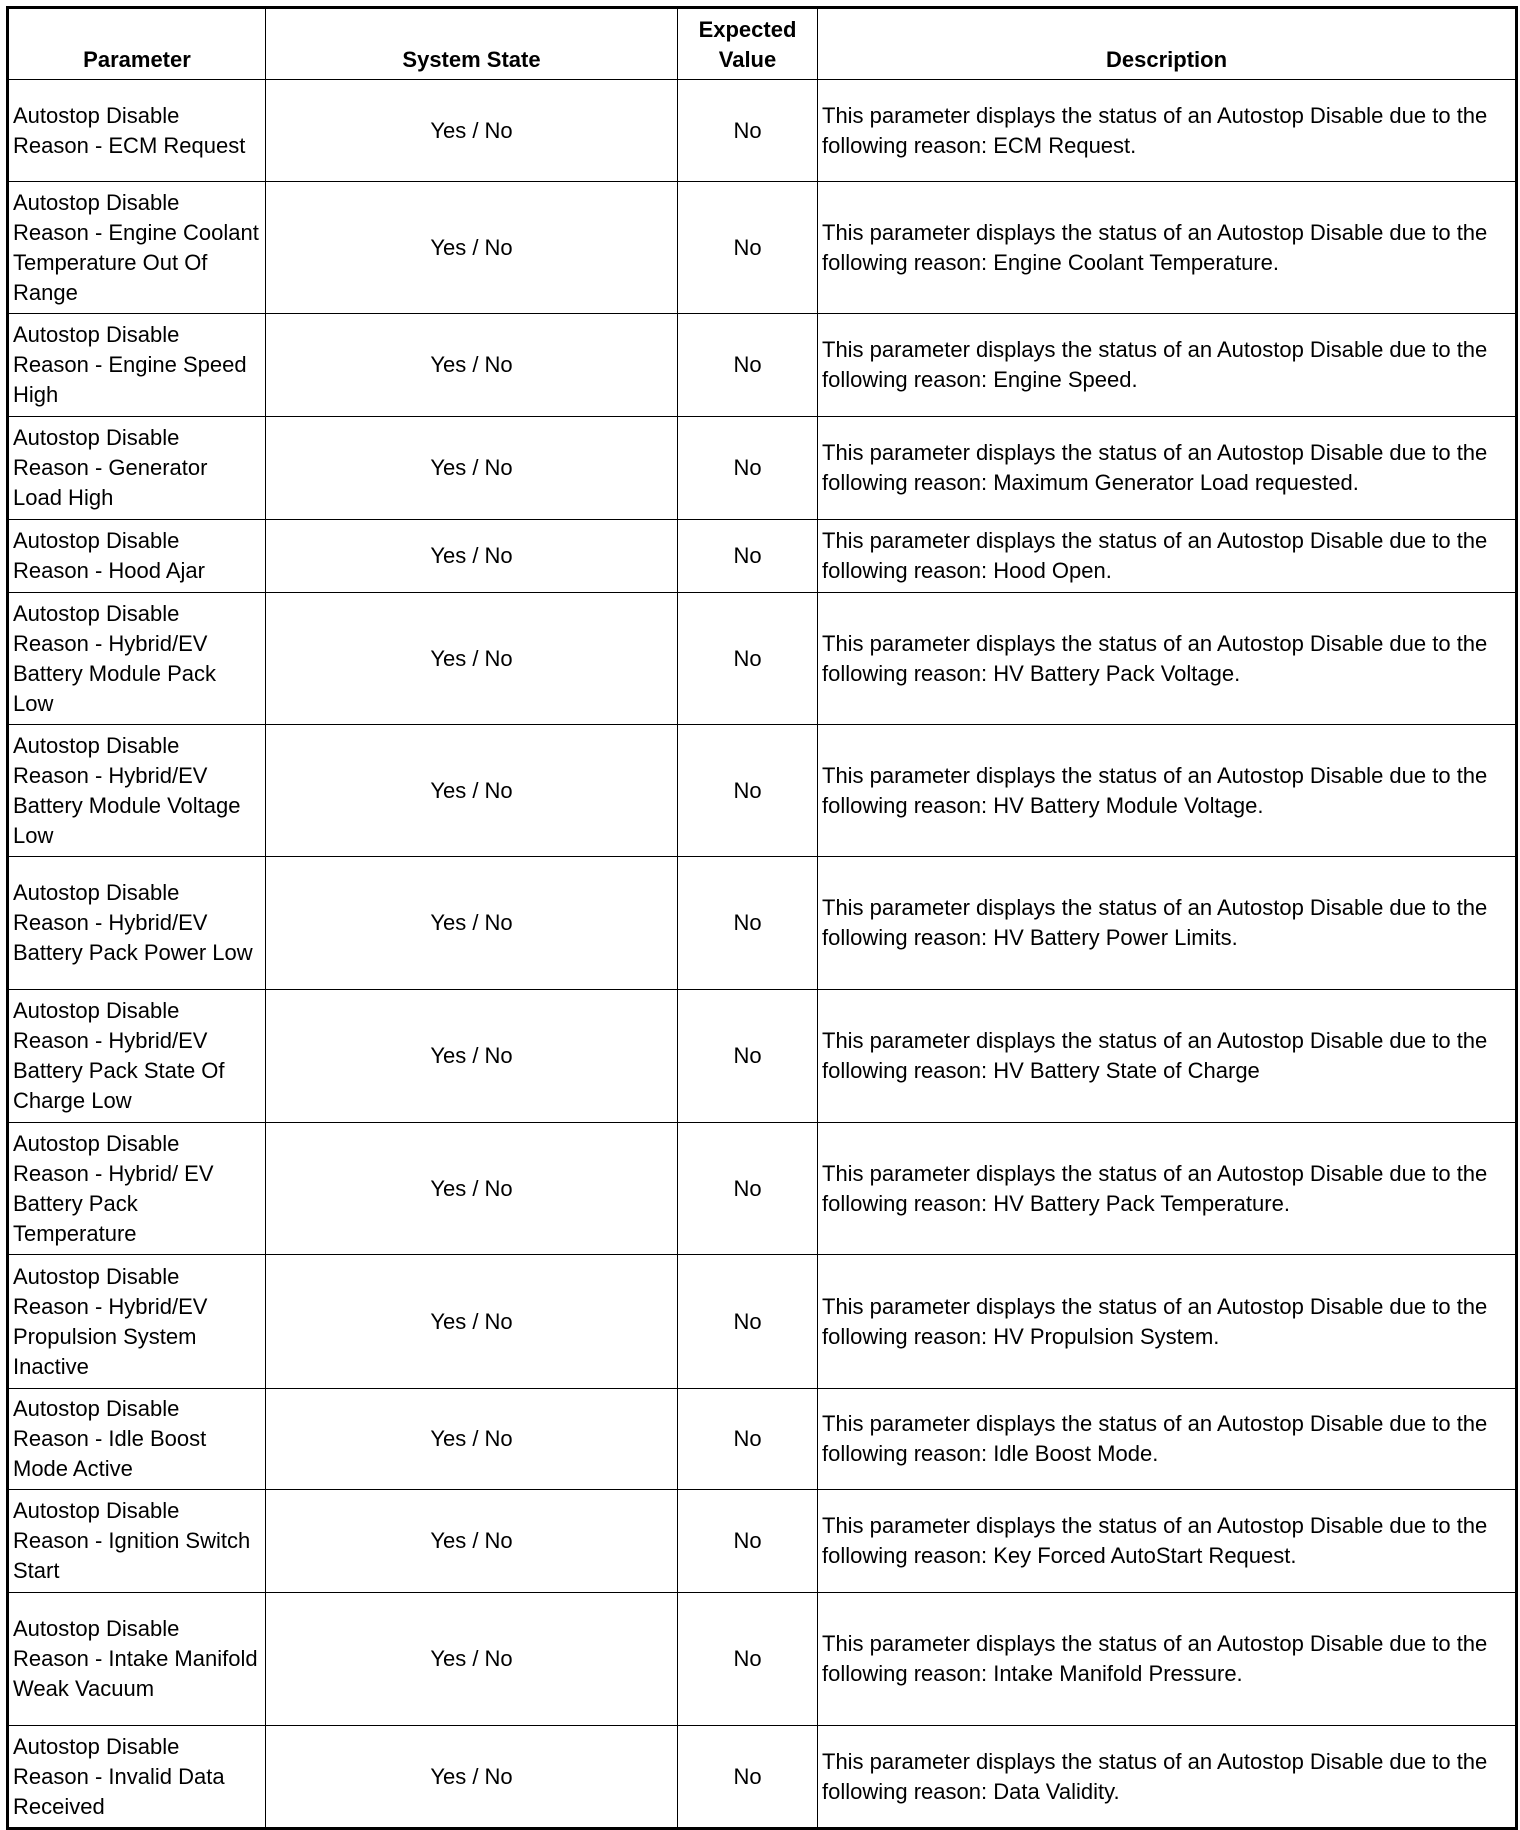 This screenshot has height=1830, width=1520. I want to click on parameter-cell: Autostop Disable Reason - Hood Ajar, so click(136, 556).